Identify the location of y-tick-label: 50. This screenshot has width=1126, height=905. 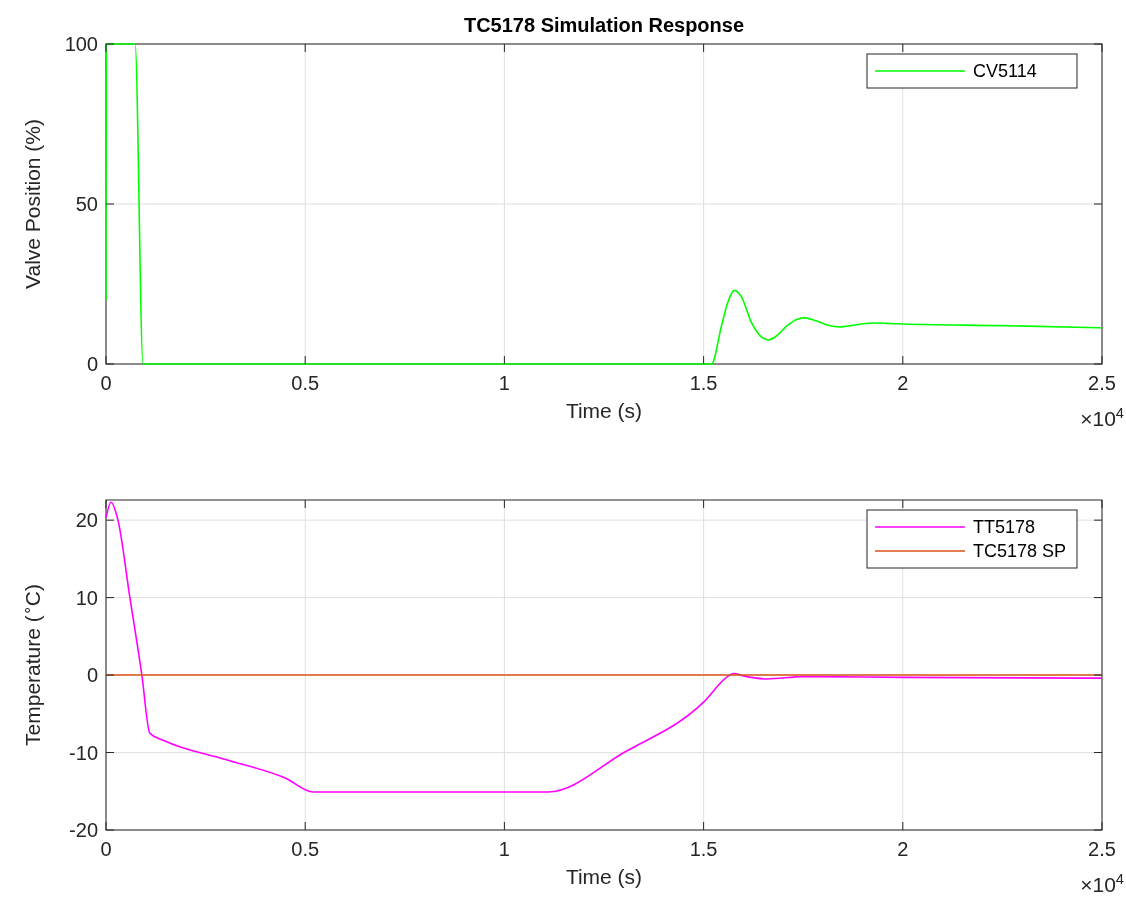
(86, 204).